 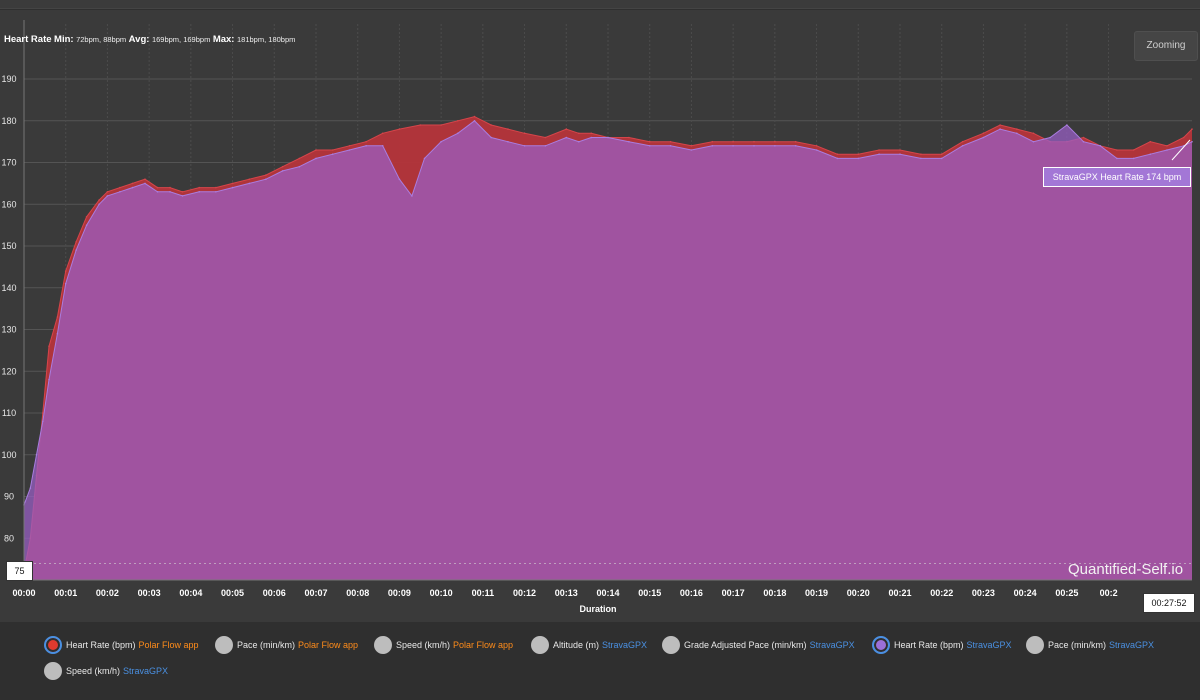 What do you see at coordinates (441, 593) in the screenshot?
I see `x-tick-label: 00:10` at bounding box center [441, 593].